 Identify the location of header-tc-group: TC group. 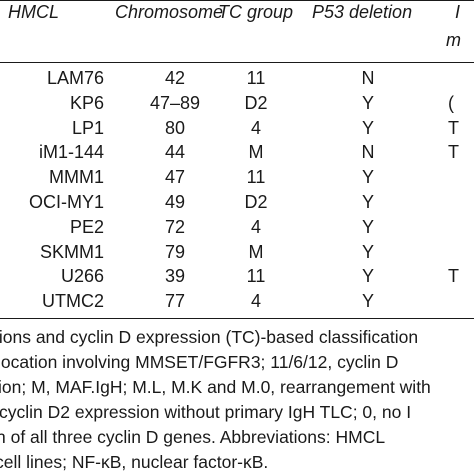
(256, 12).